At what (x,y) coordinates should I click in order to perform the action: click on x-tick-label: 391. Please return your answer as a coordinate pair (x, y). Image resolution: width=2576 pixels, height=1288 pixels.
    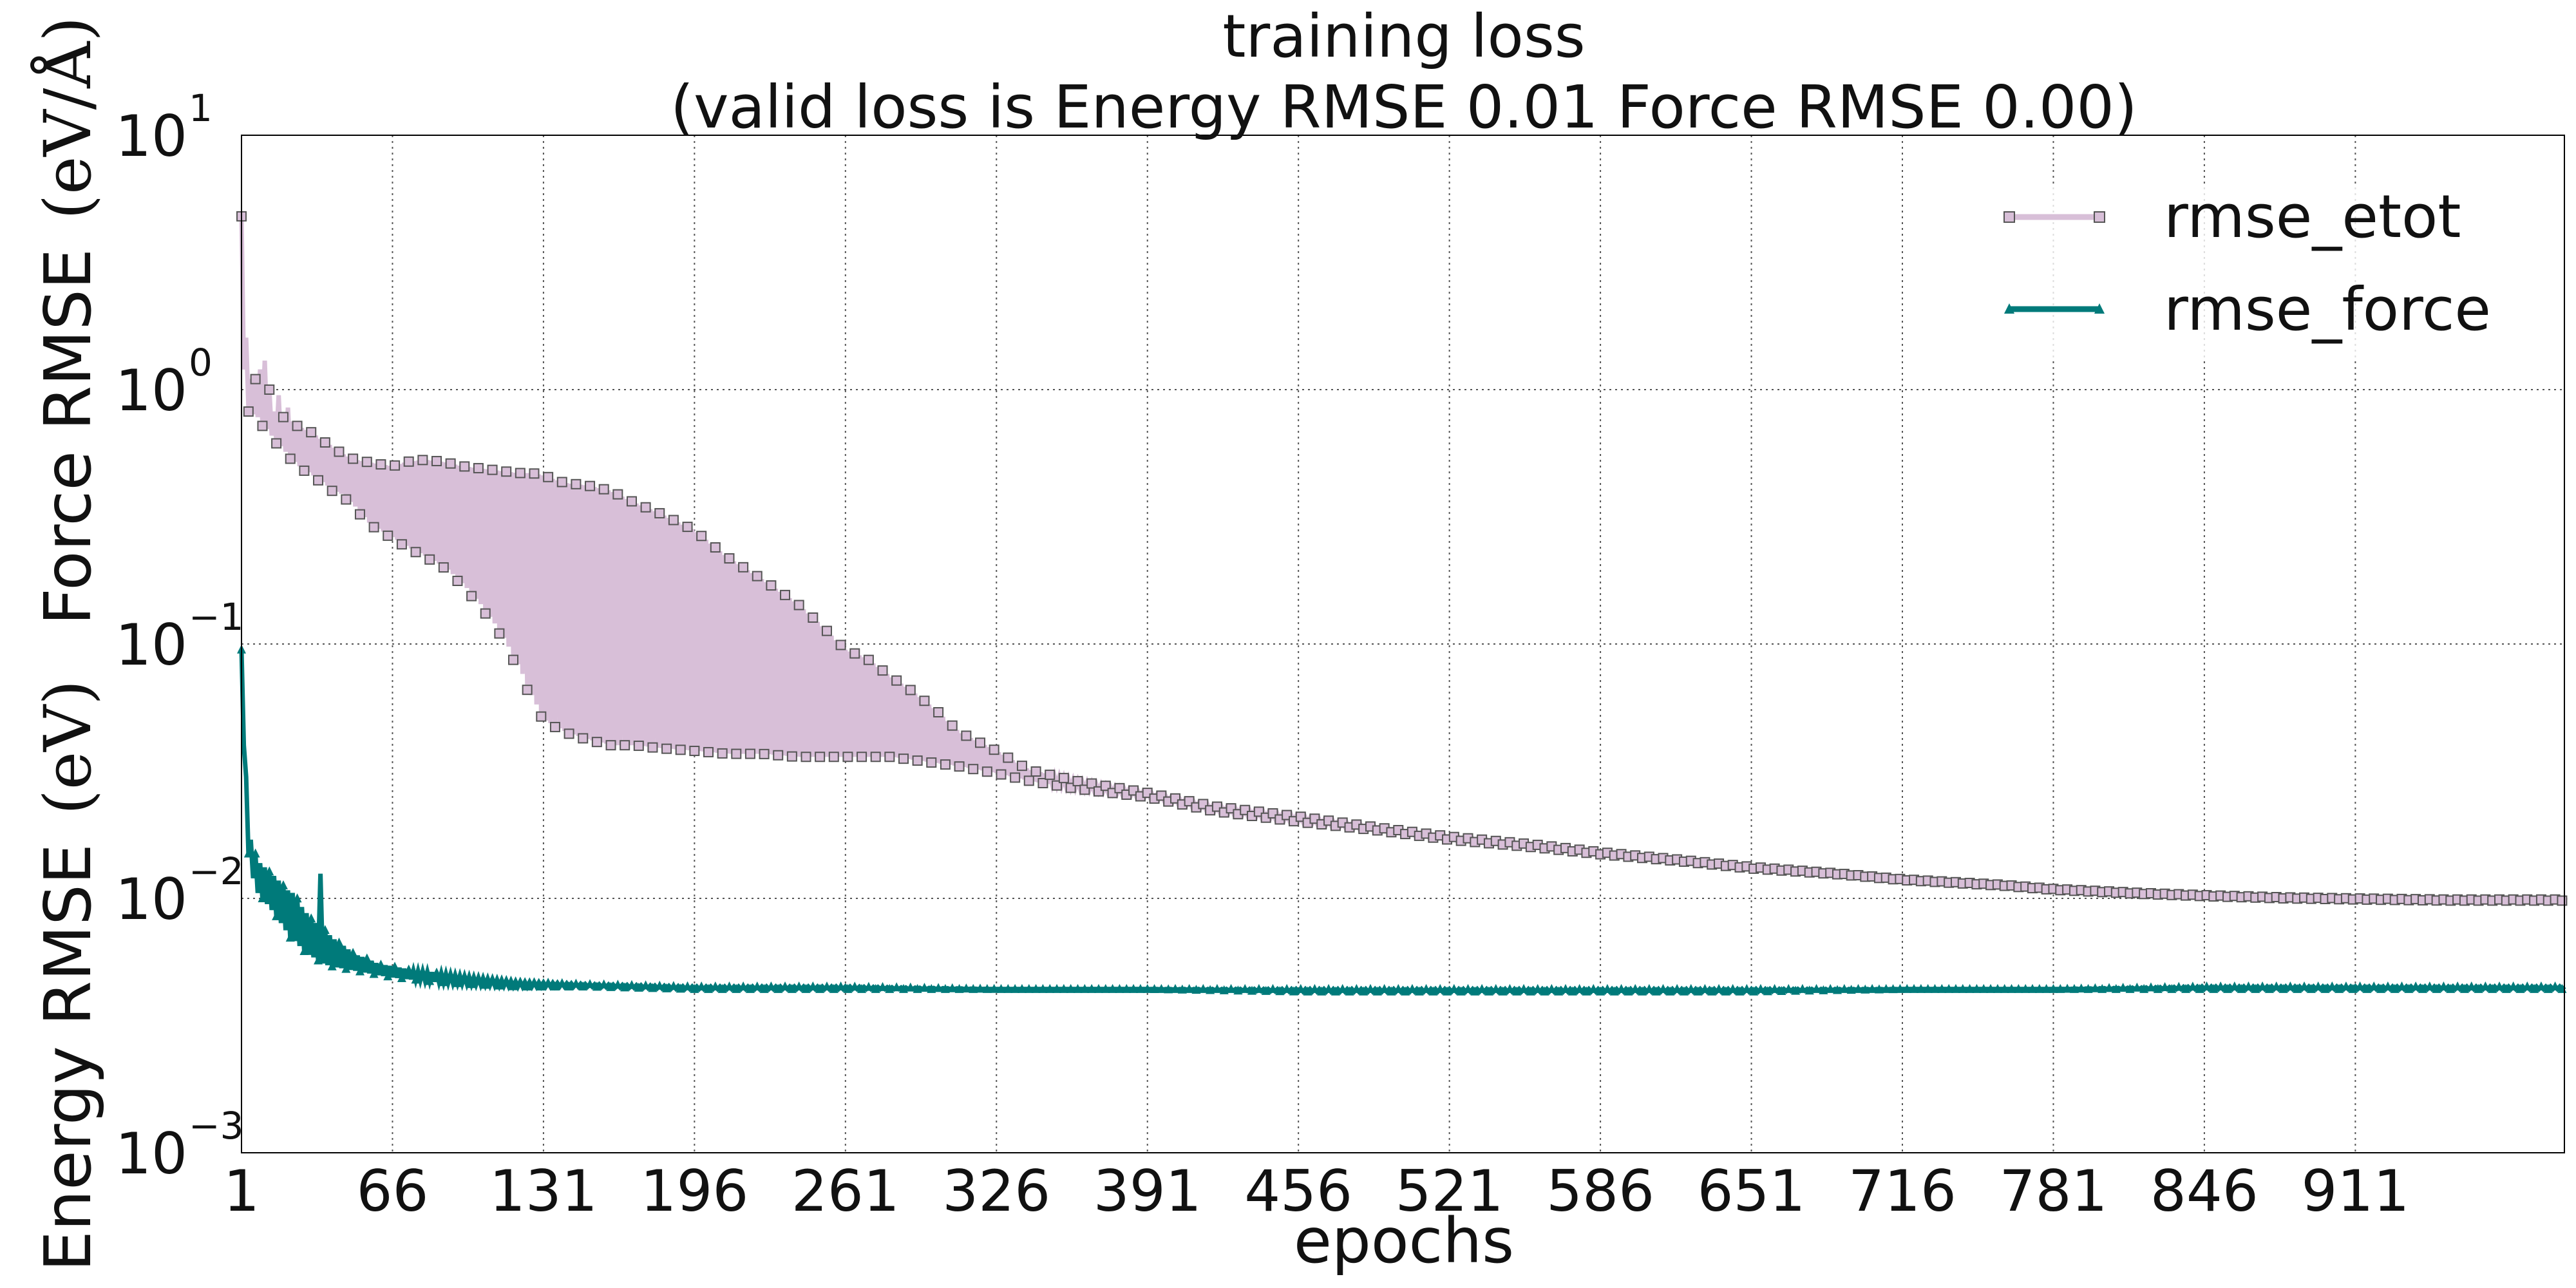
    Looking at the image, I should click on (1148, 1191).